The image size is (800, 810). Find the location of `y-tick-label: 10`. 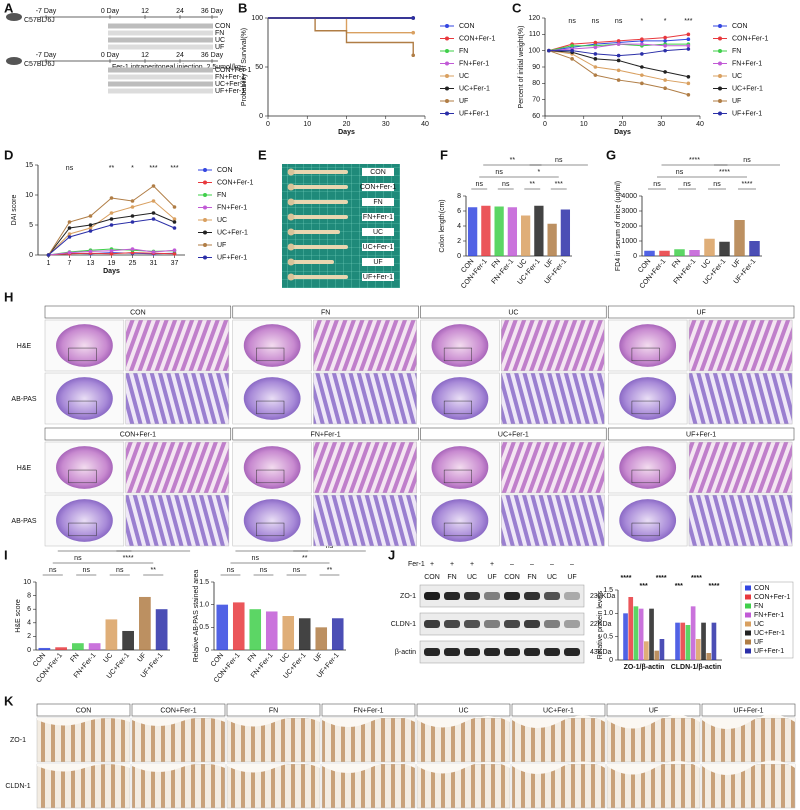

y-tick-label: 10 is located at coordinates (27, 582).